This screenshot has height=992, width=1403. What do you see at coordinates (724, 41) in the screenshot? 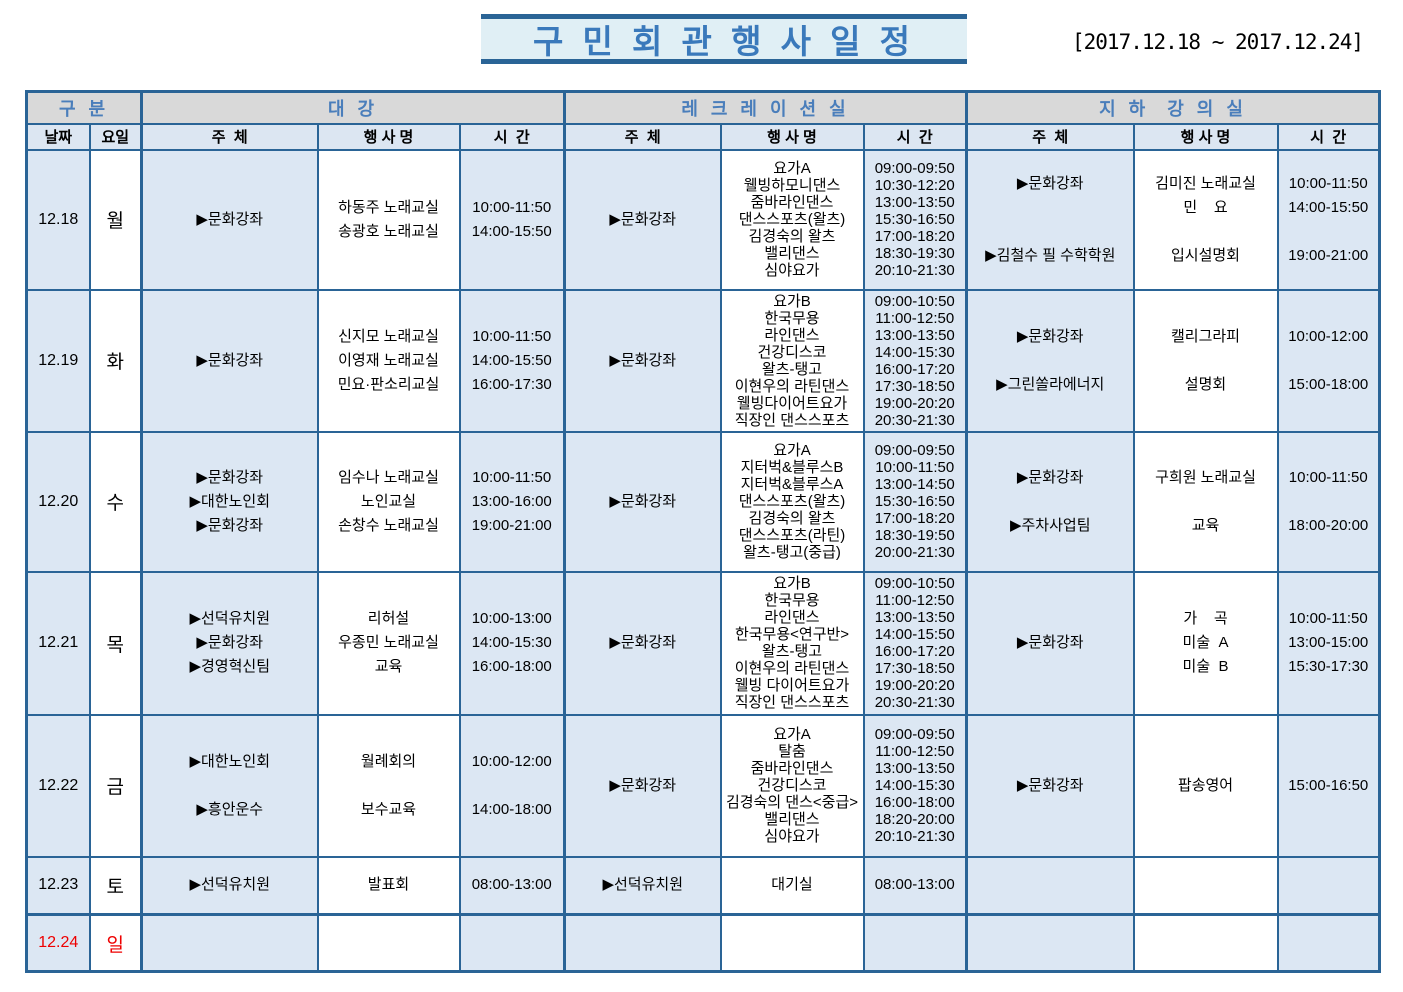
I see `page-title: 구 민 회 관 행 사 일 정` at bounding box center [724, 41].